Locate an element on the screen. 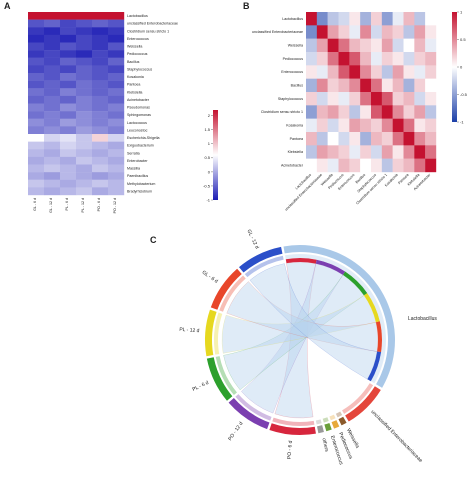 Image resolution: width=474 pixels, height=479 pixels. row-label: Lactococcus is located at coordinates (137, 123).